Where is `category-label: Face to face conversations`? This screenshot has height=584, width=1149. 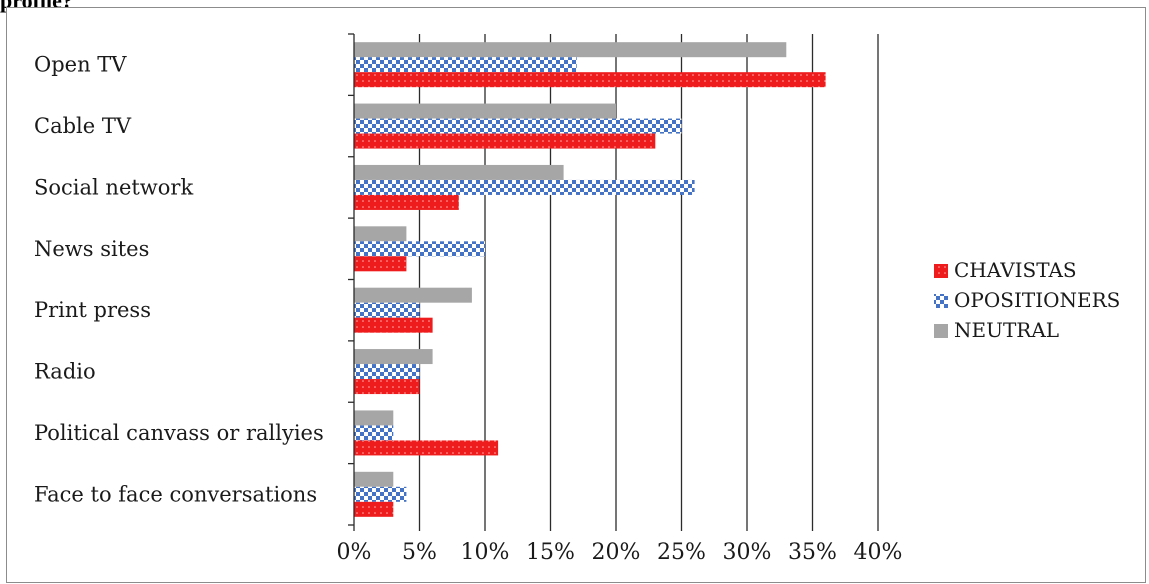 category-label: Face to face conversations is located at coordinates (175, 494).